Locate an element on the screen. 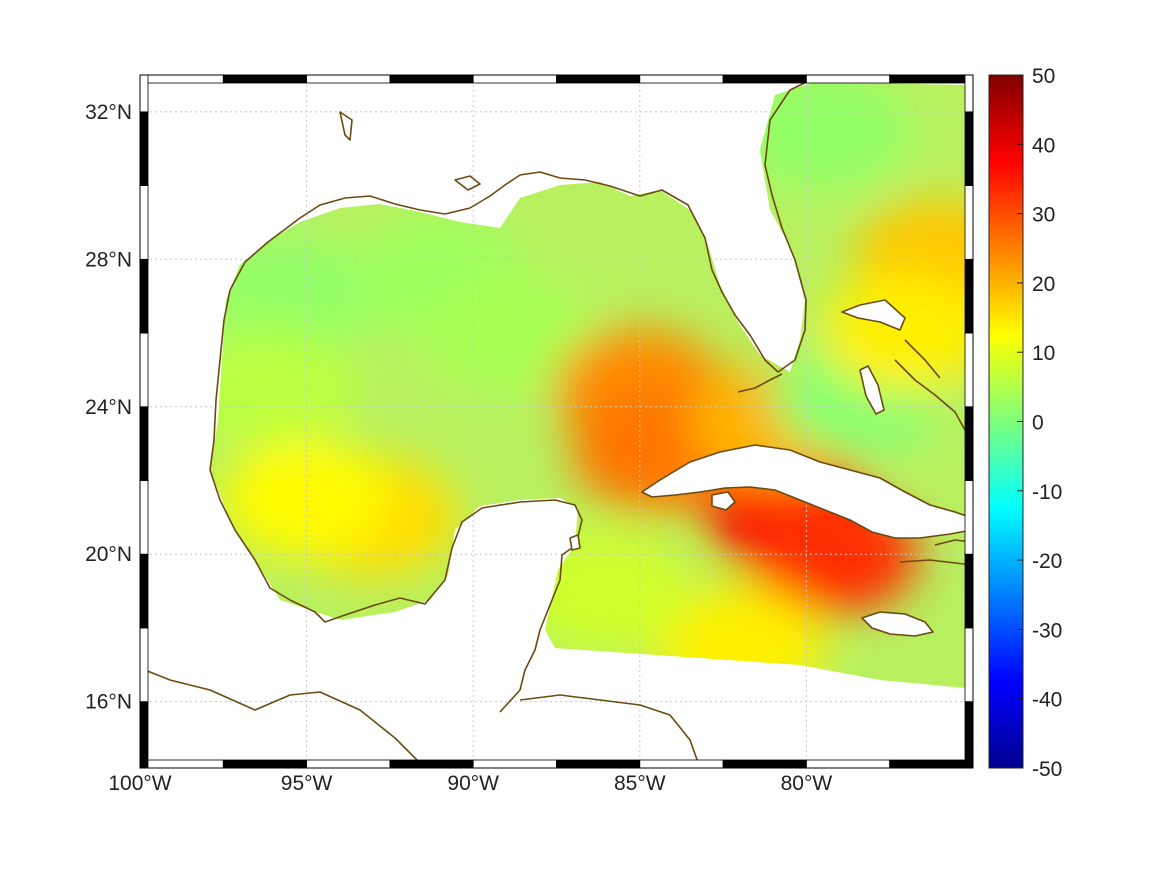  y-tick-label: 32°N is located at coordinates (108, 112).